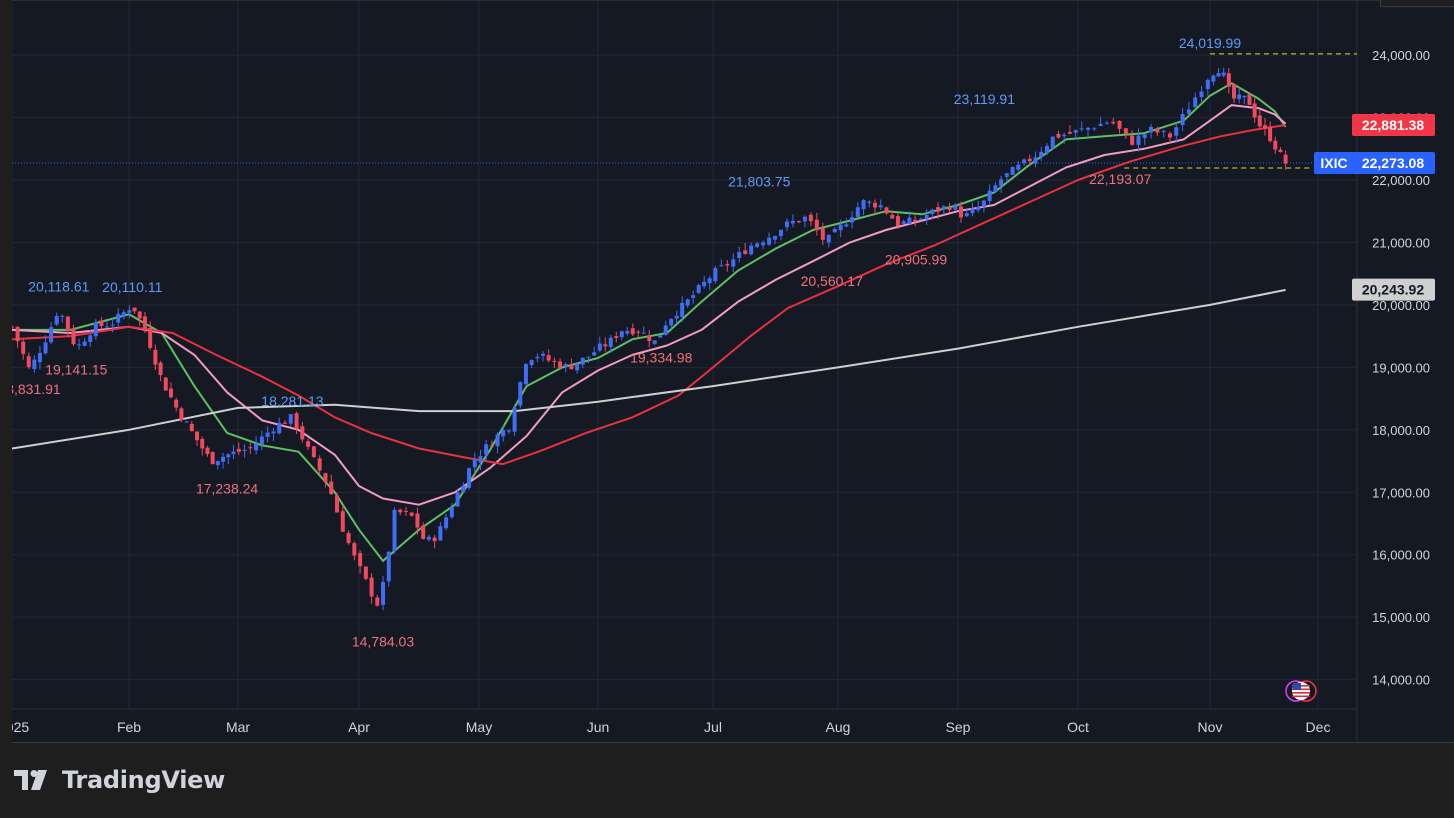 The width and height of the screenshot is (1454, 818). I want to click on x-tick-label: Sep, so click(958, 727).